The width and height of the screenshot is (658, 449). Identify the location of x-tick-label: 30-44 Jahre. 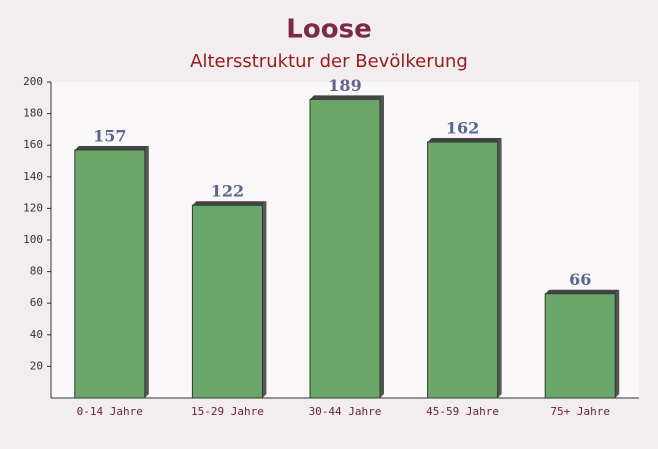
(345, 411).